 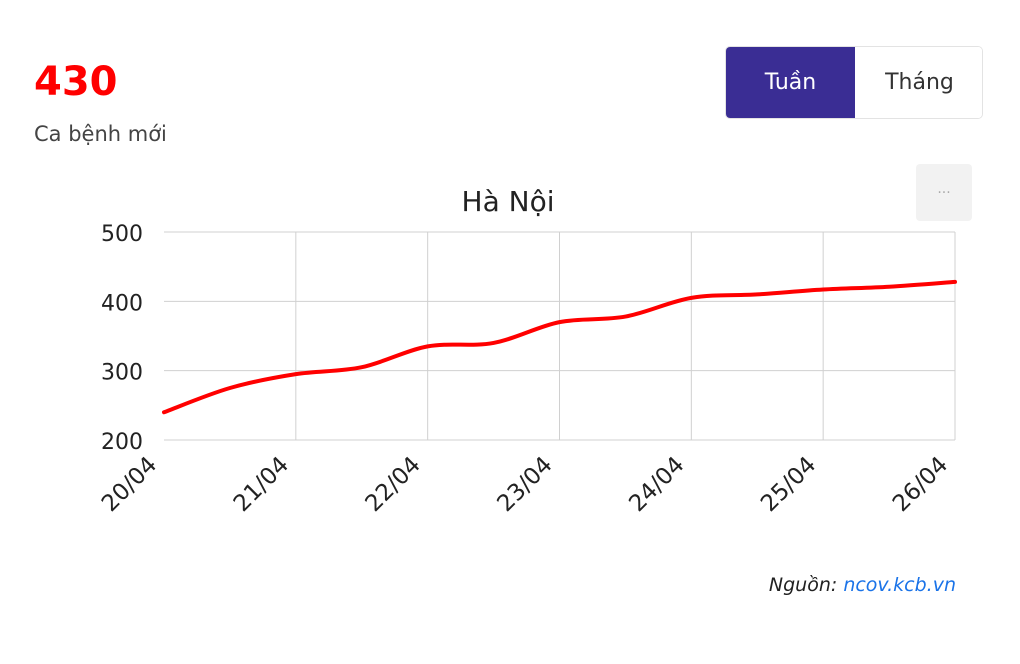 What do you see at coordinates (918, 82) in the screenshot?
I see `tab-month: Tháng` at bounding box center [918, 82].